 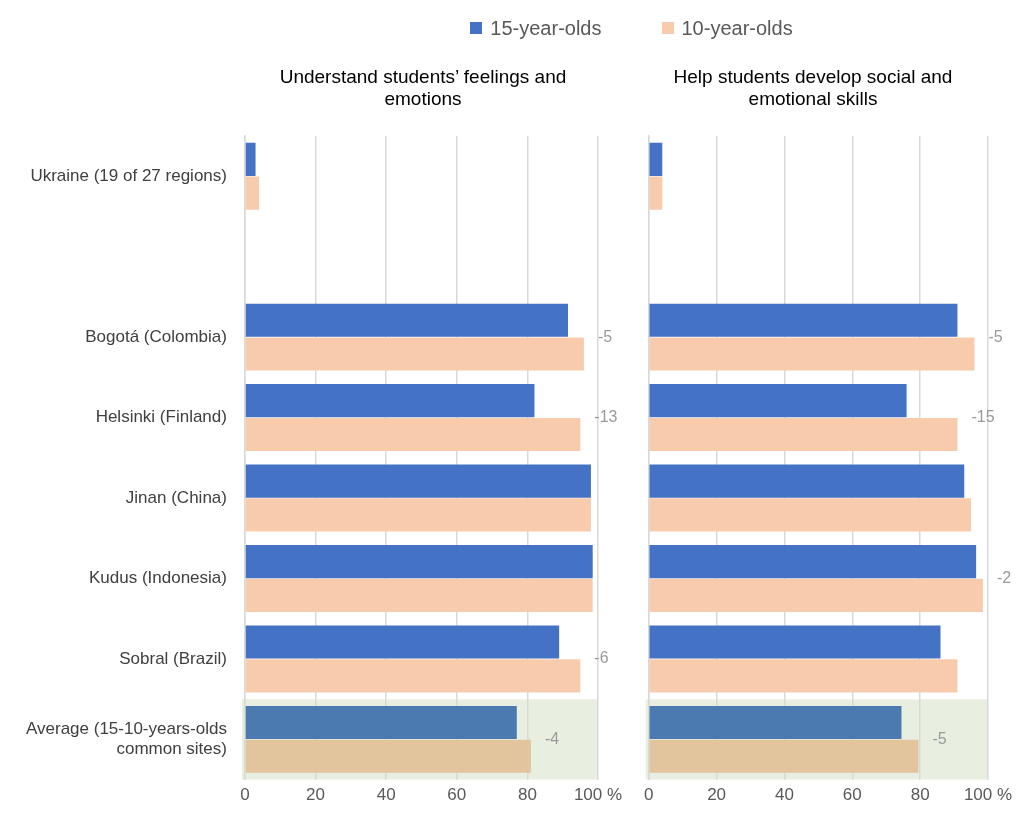 What do you see at coordinates (126, 738) in the screenshot?
I see `y-tick-label: Average (15-10-years-olds common sites)` at bounding box center [126, 738].